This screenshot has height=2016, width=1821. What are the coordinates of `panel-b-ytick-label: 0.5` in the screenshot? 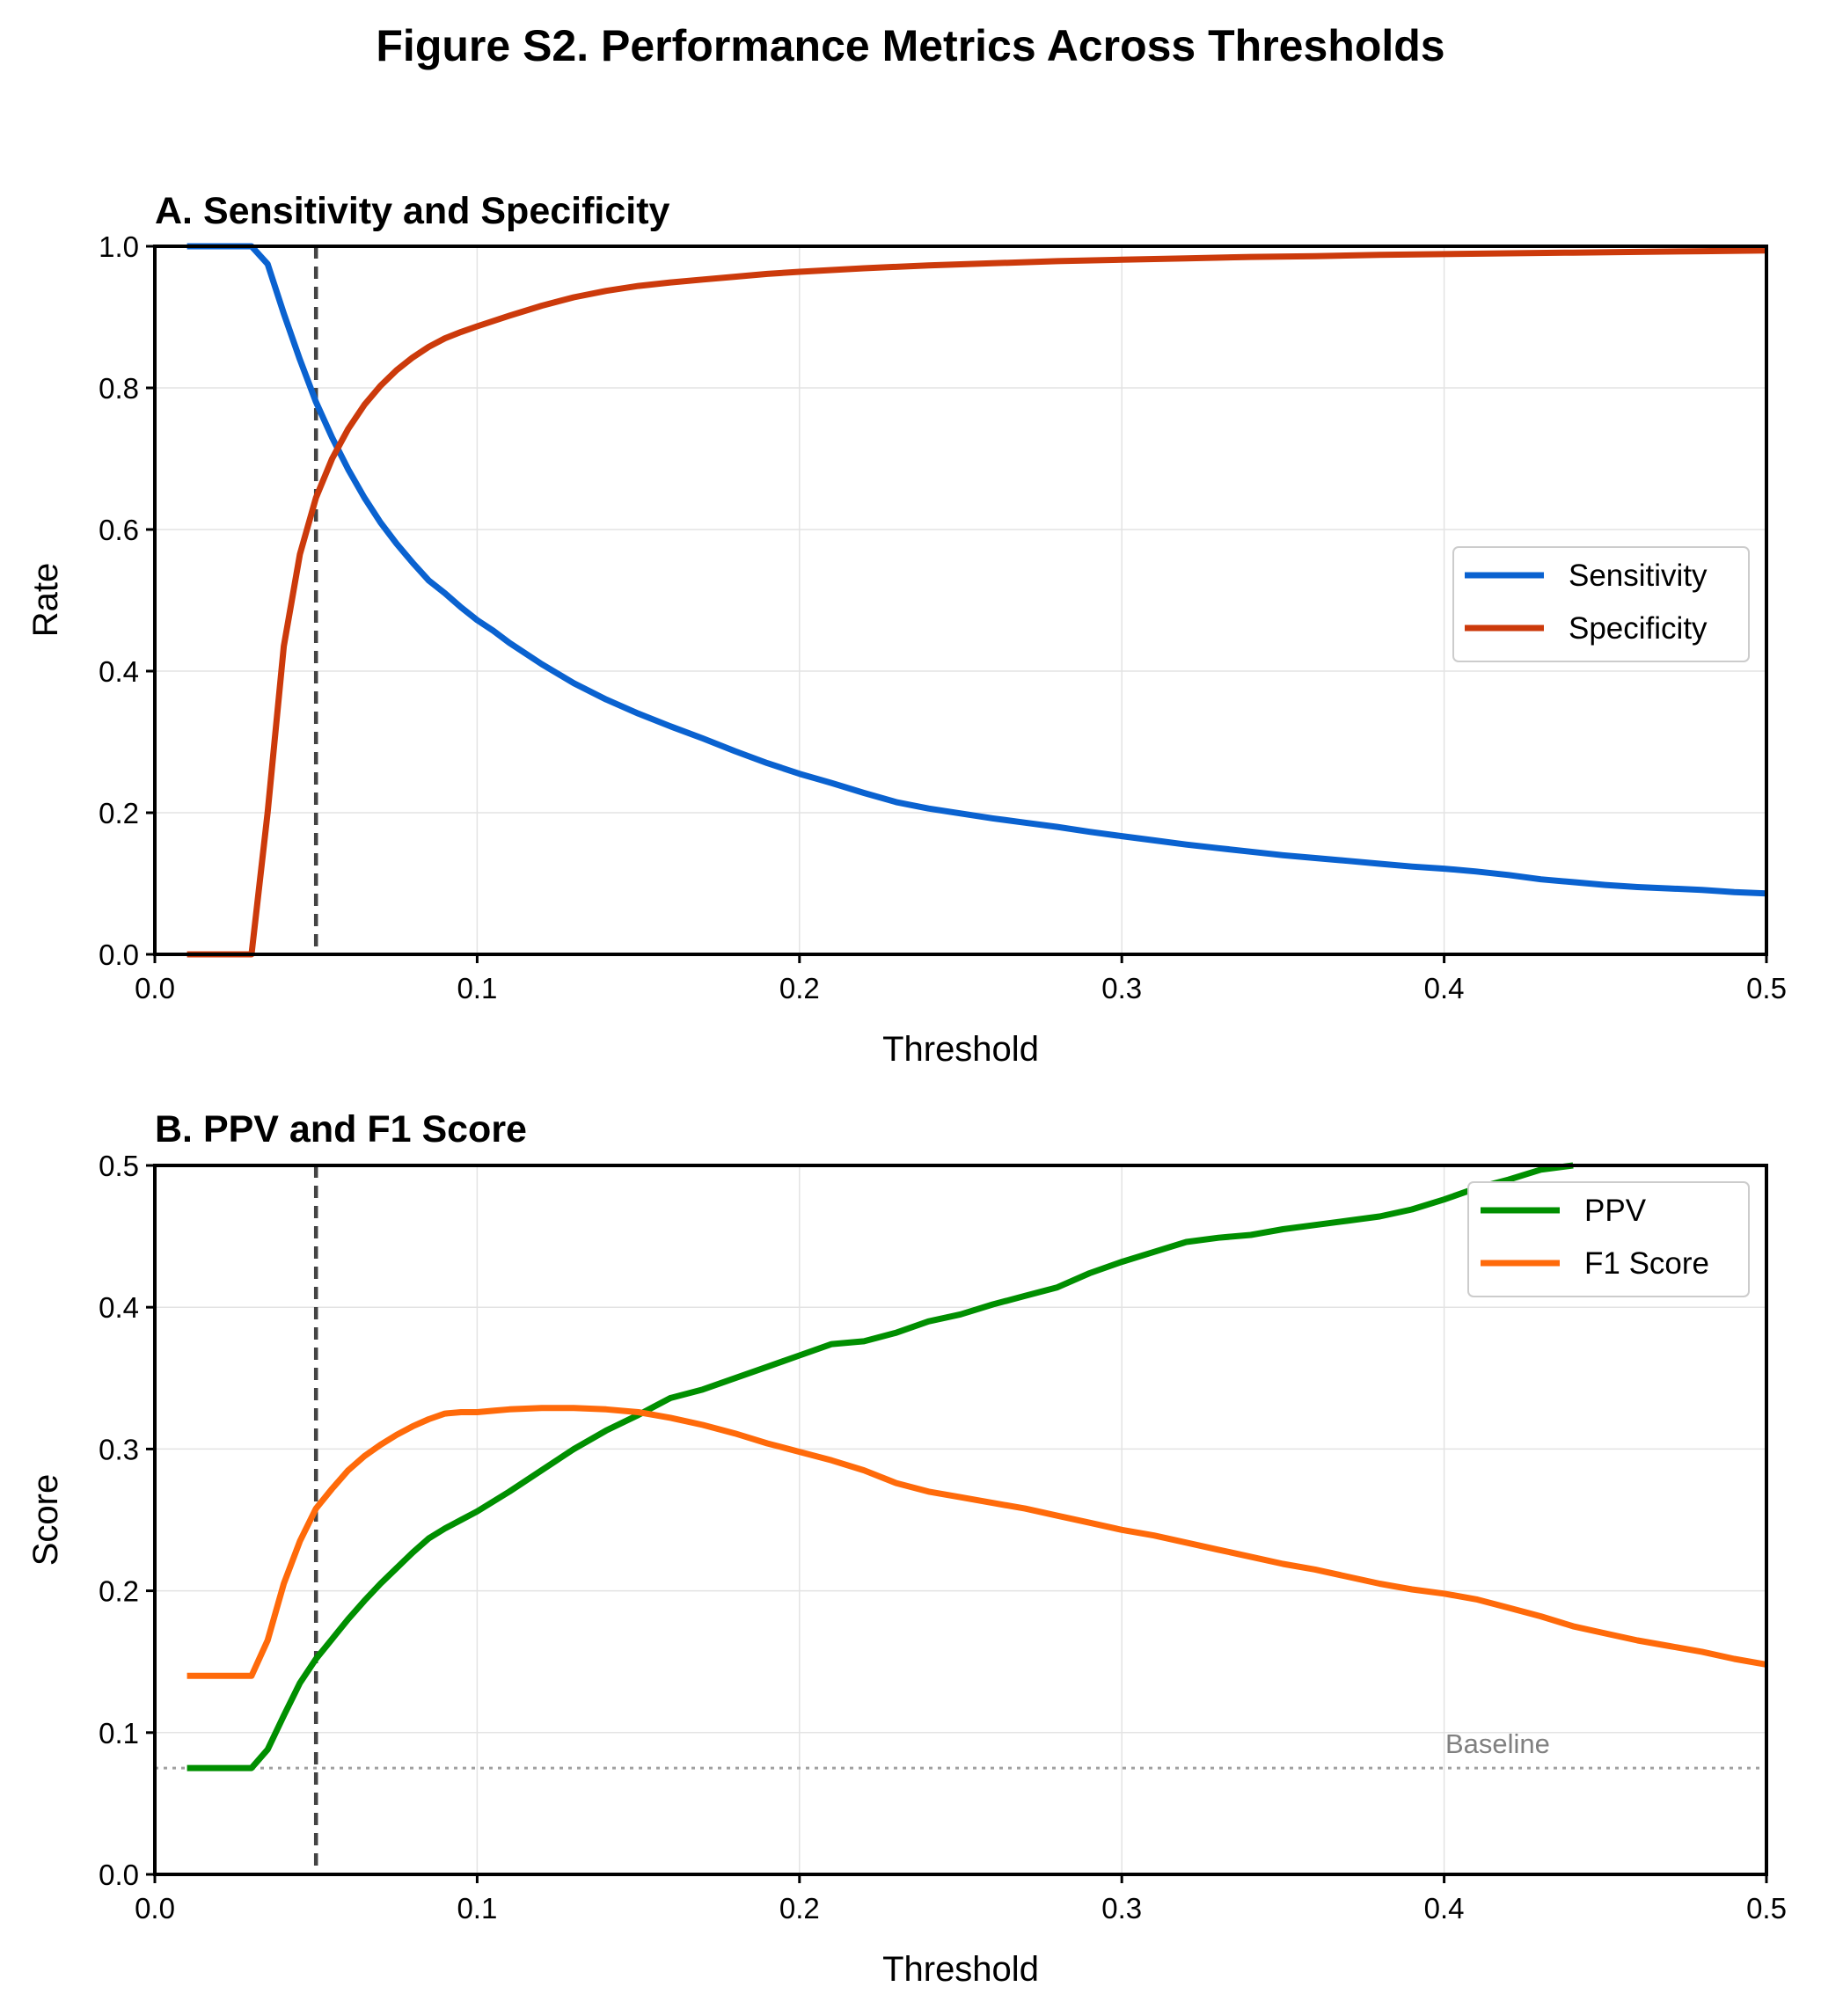 It's located at (119, 1166).